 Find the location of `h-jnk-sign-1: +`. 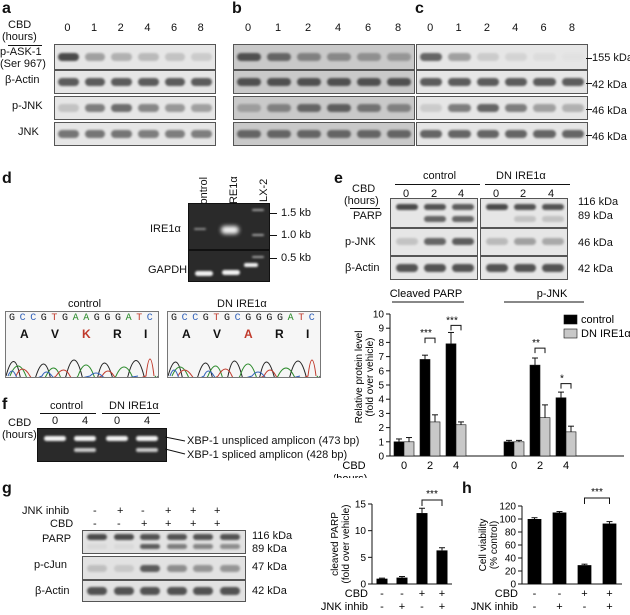

h-jnk-sign-1: + is located at coordinates (559, 607).